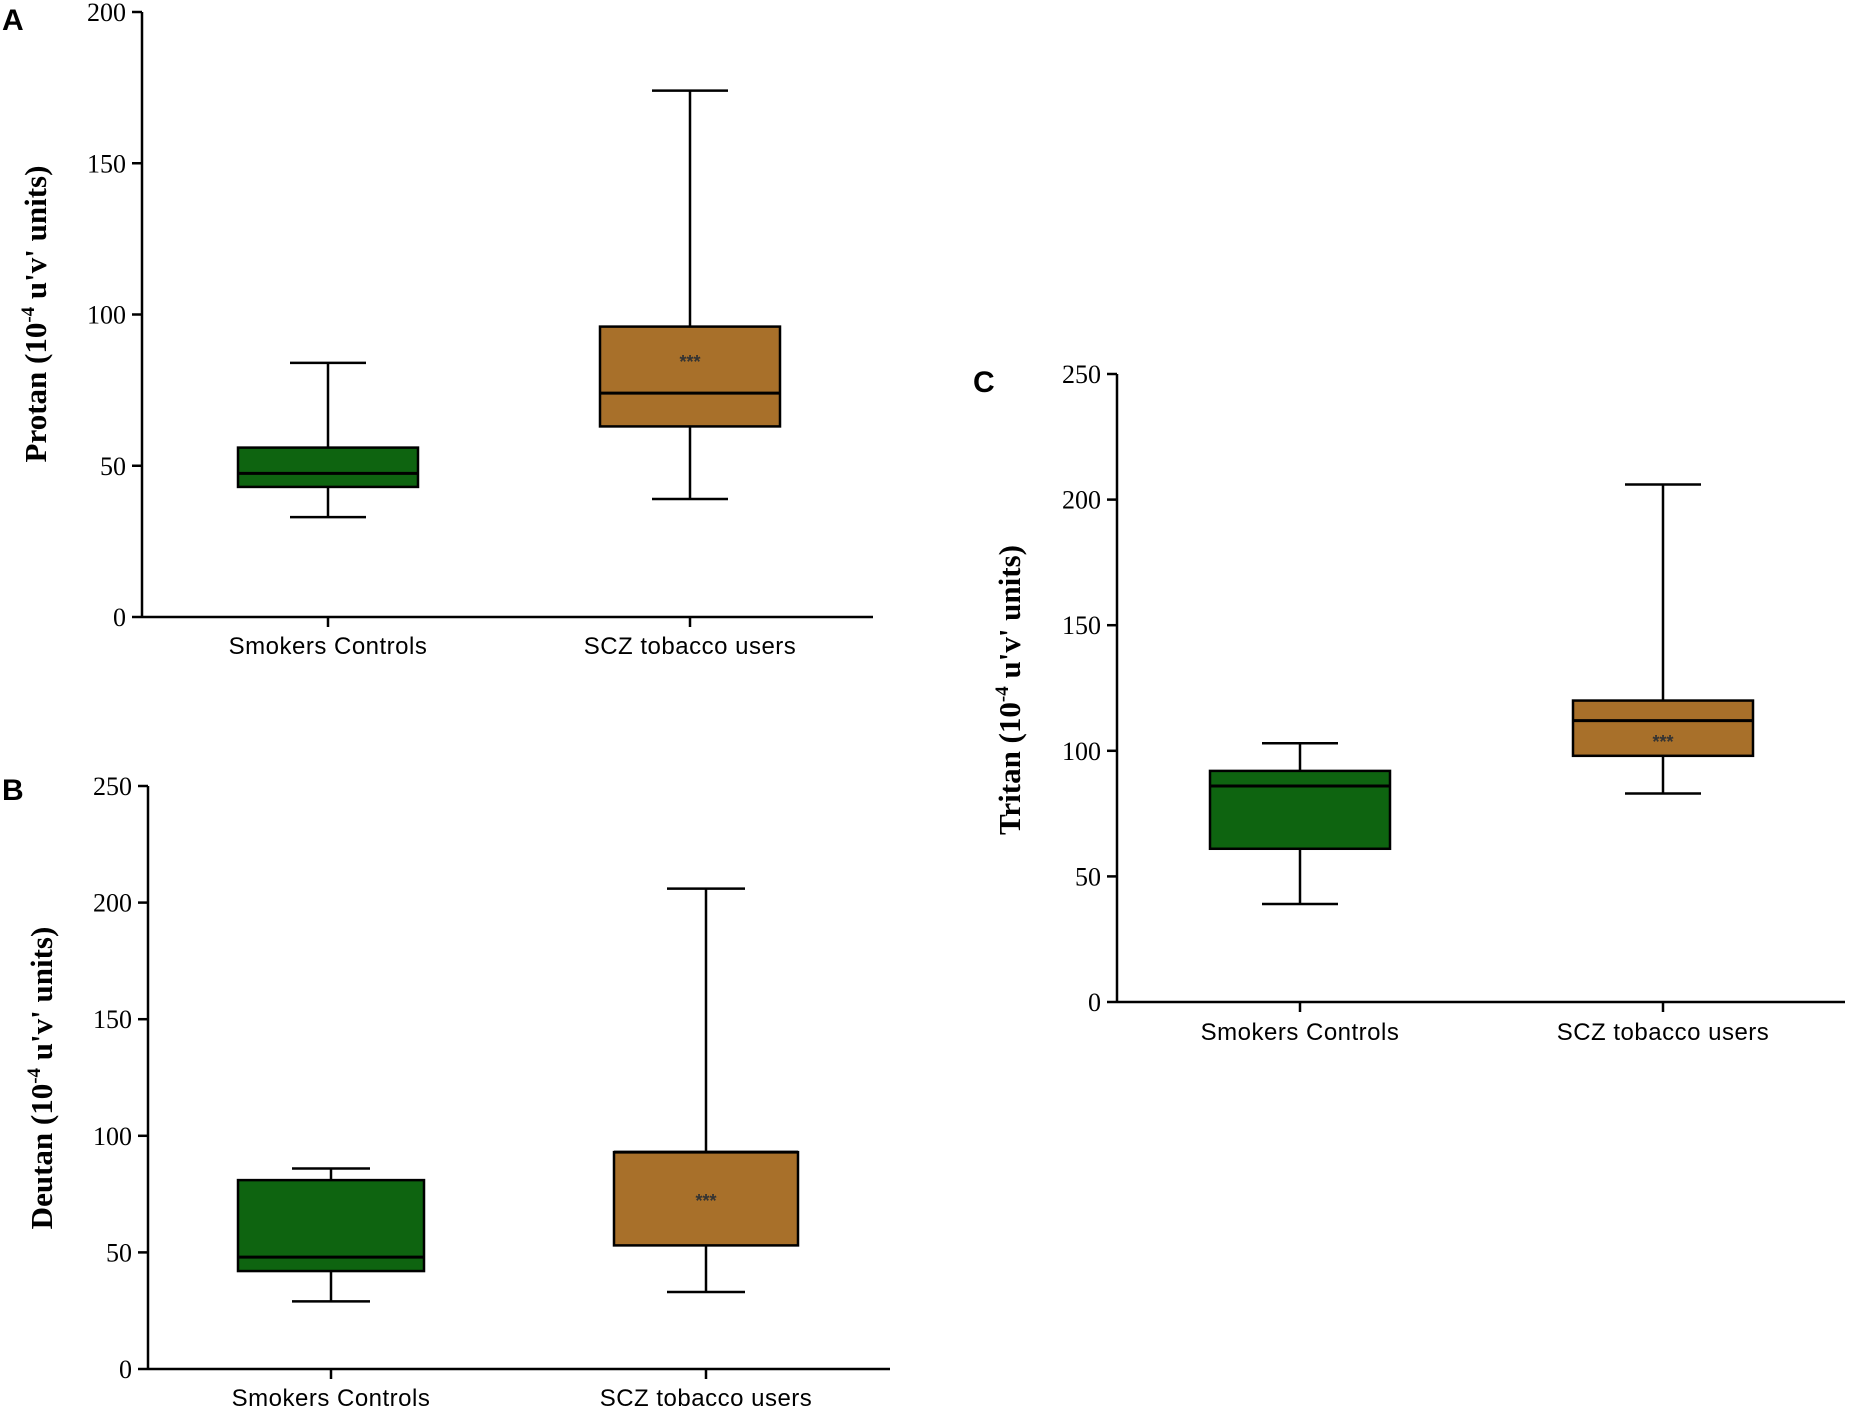 The height and width of the screenshot is (1413, 1850). What do you see at coordinates (1009, 690) in the screenshot?
I see `y-axis-label: Tritan (10-4 u'v' units)` at bounding box center [1009, 690].